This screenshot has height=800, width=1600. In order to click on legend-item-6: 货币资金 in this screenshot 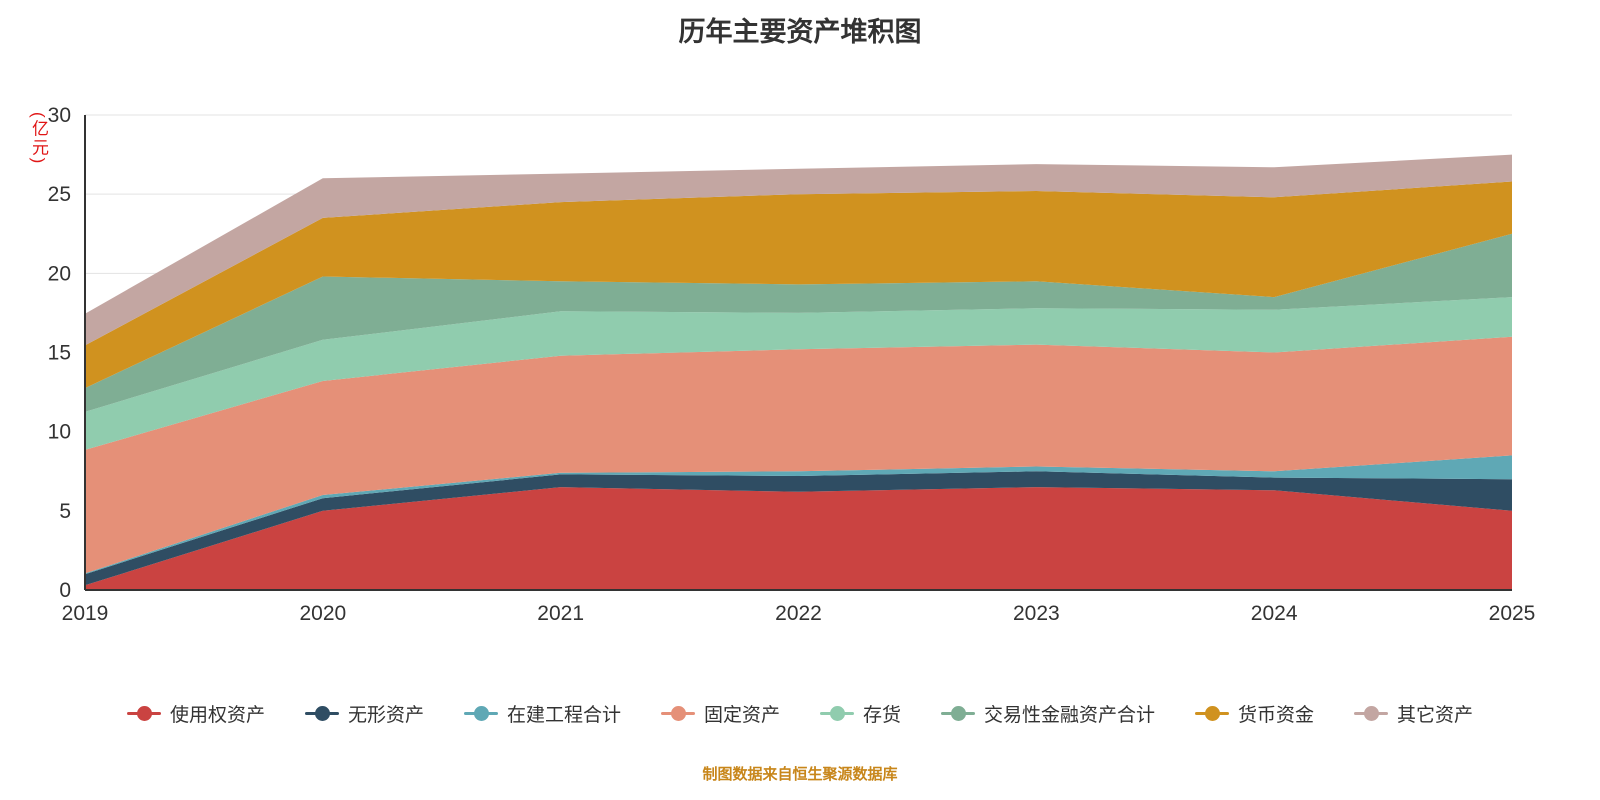, I will do `click(1254, 713)`.